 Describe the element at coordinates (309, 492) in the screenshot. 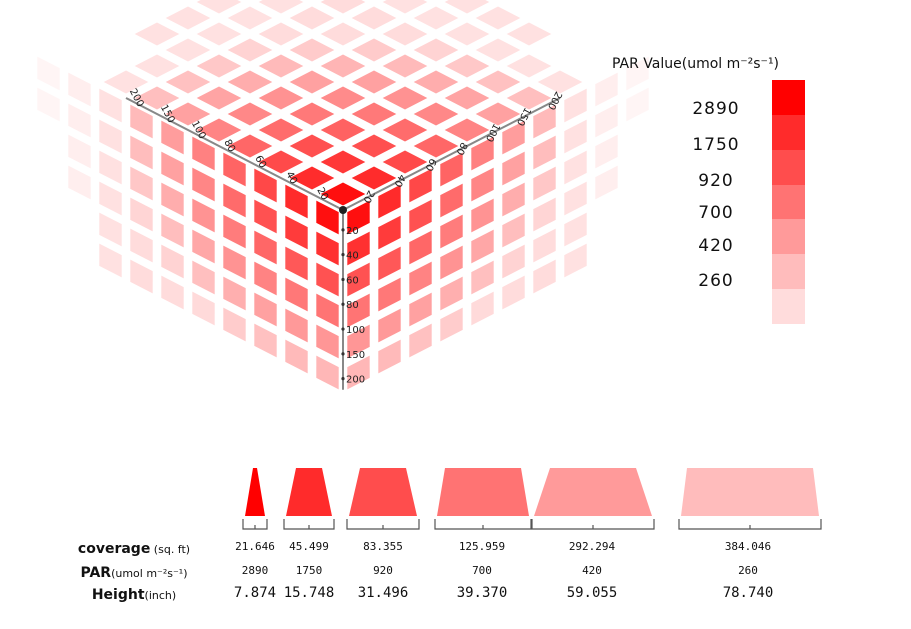

I see `coverage-trapezoid` at that location.